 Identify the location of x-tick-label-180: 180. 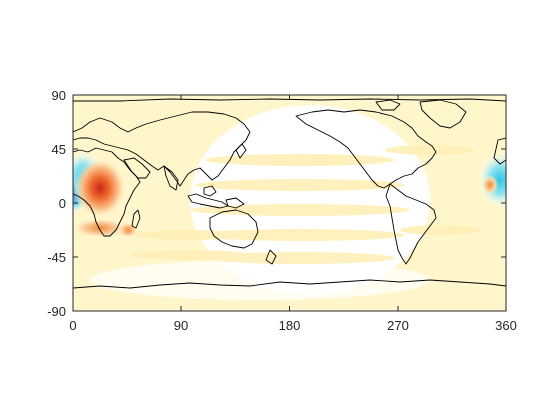
(290, 325).